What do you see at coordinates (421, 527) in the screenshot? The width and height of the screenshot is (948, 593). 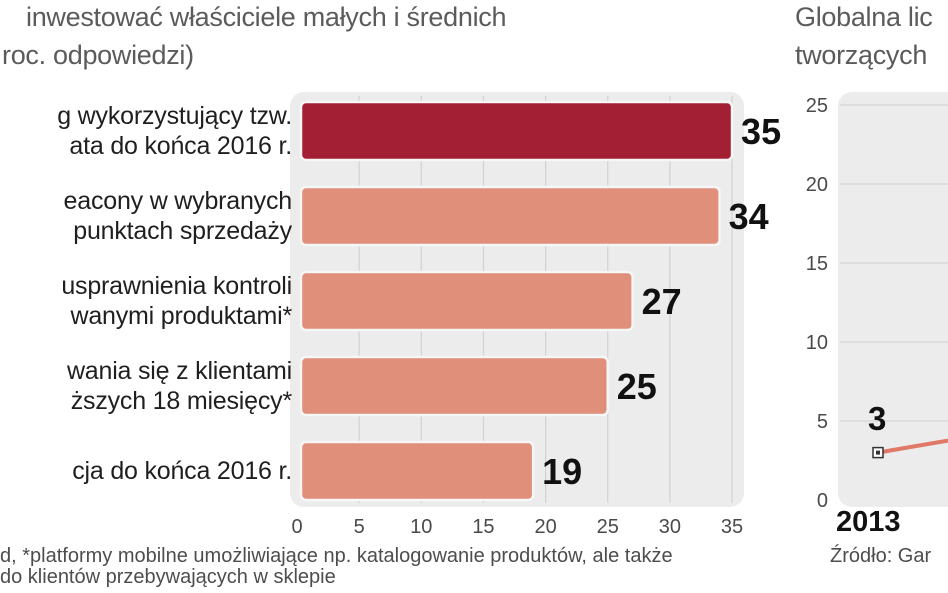 I see `x-tick-label: 10` at bounding box center [421, 527].